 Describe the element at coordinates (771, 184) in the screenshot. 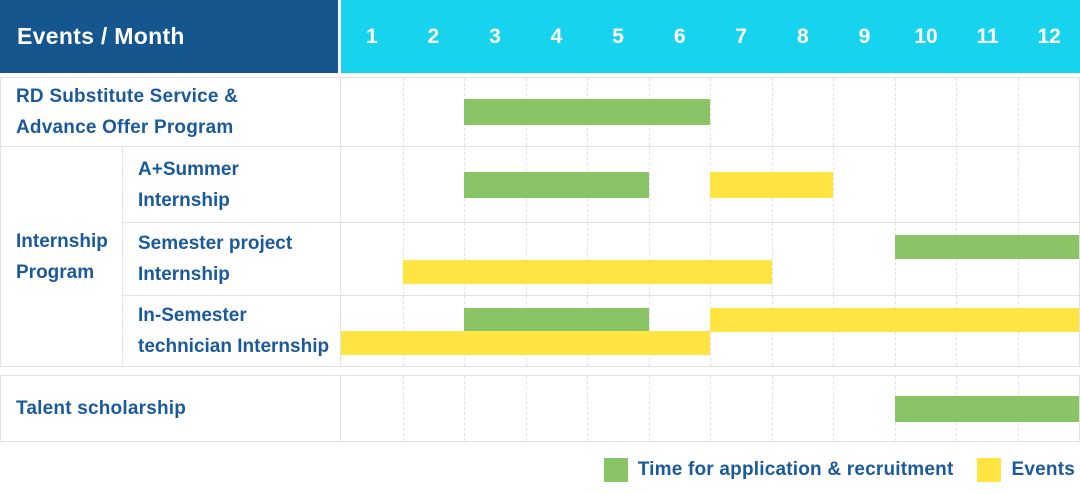

I see `bar-a-summer-internship-event-m7-m8` at that location.